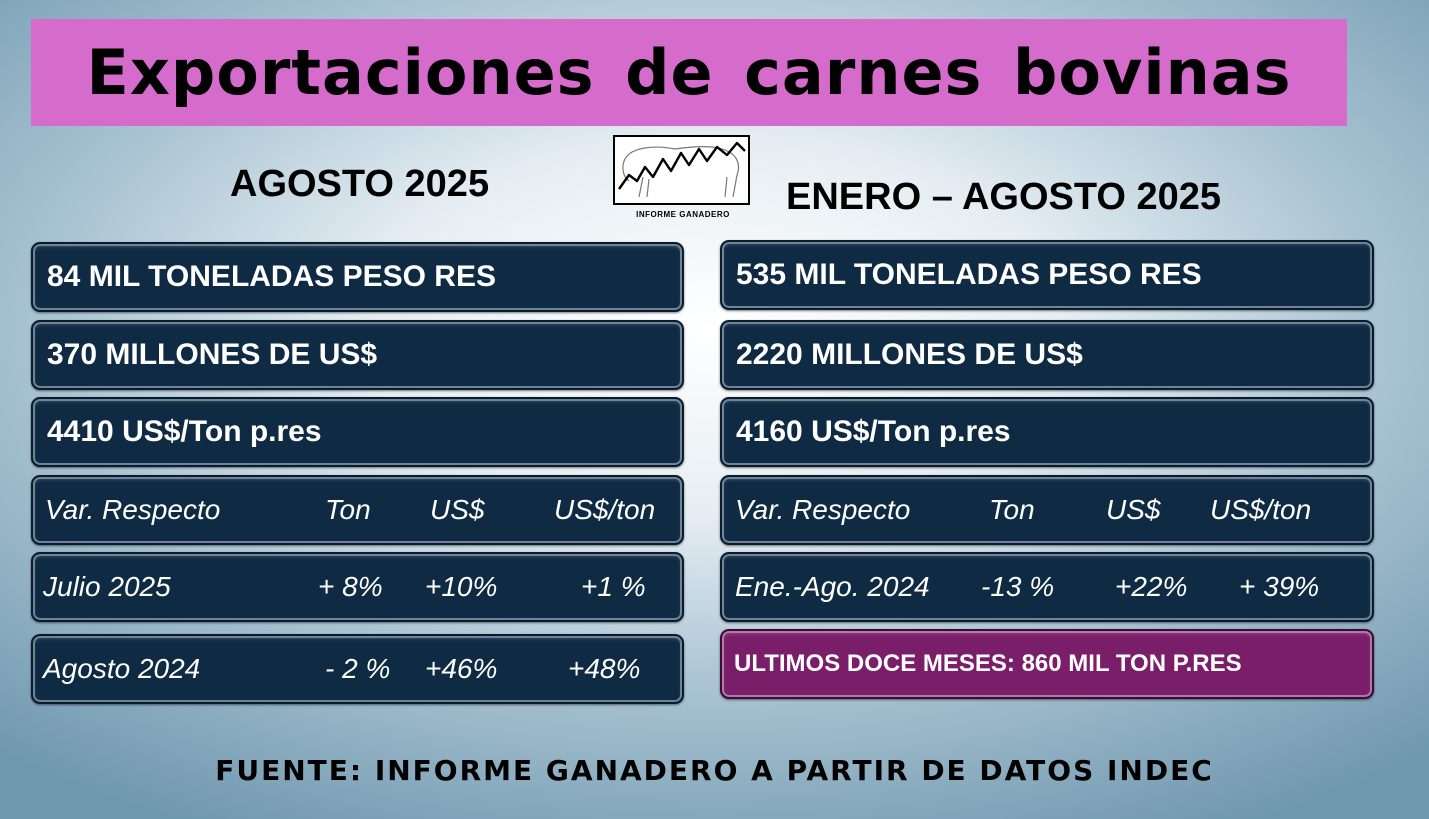  What do you see at coordinates (184, 431) in the screenshot?
I see `left-price-text: 4410 US$/Ton p.res` at bounding box center [184, 431].